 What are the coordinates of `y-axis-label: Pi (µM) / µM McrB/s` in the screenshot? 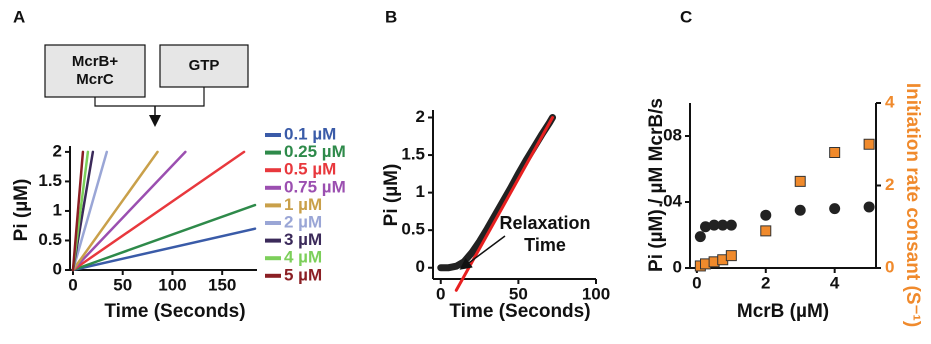 It's located at (656, 185).